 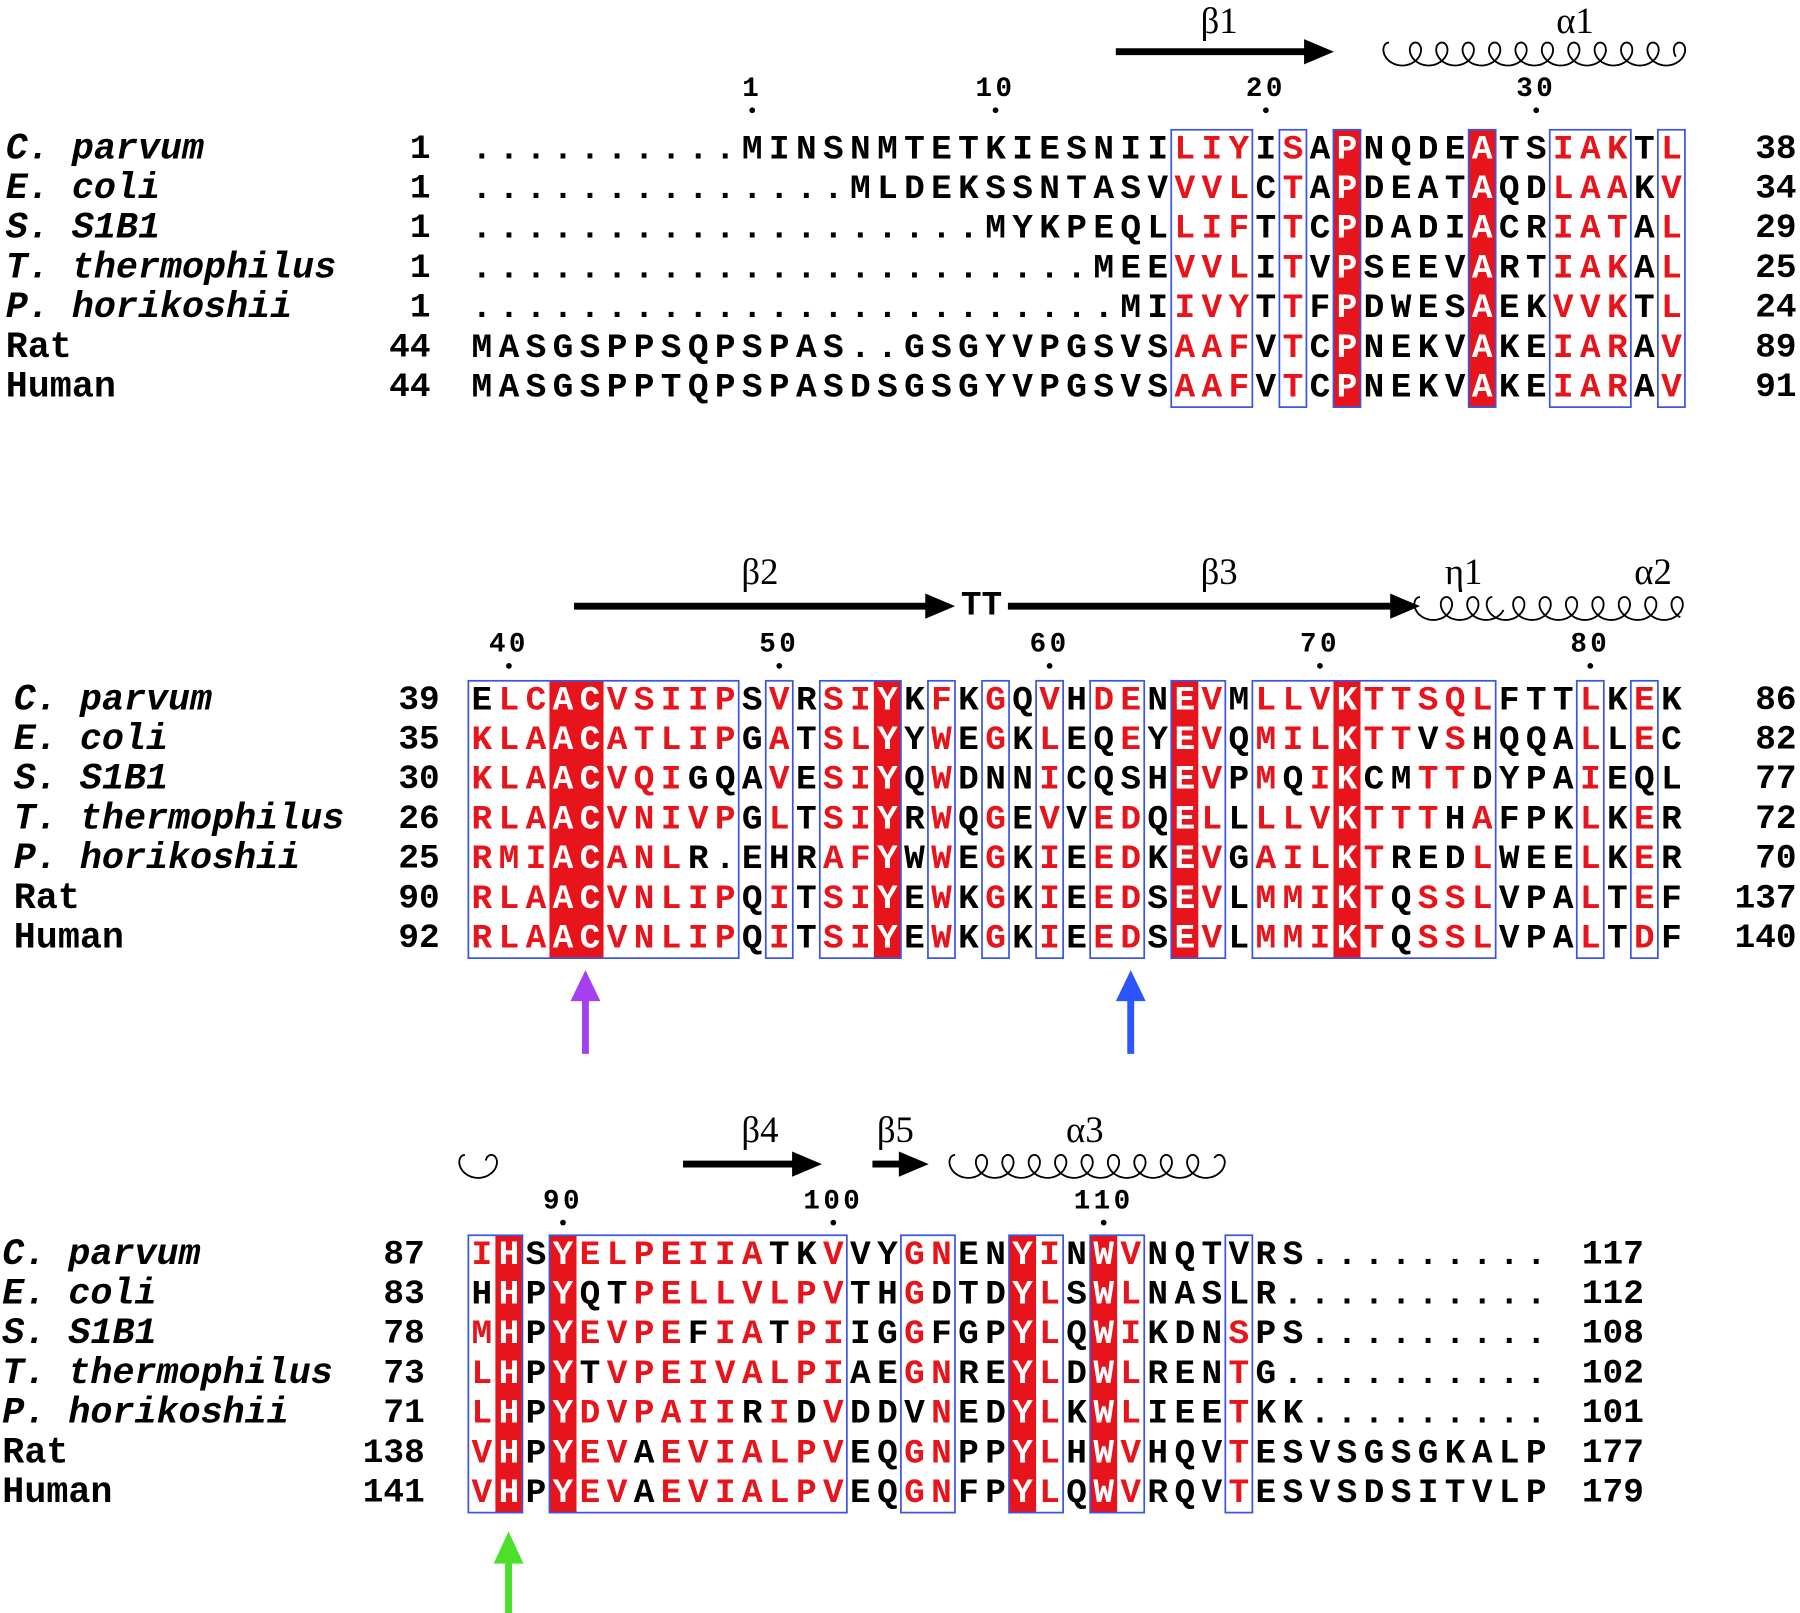 I want to click on species-name: Rat, so click(x=39, y=348).